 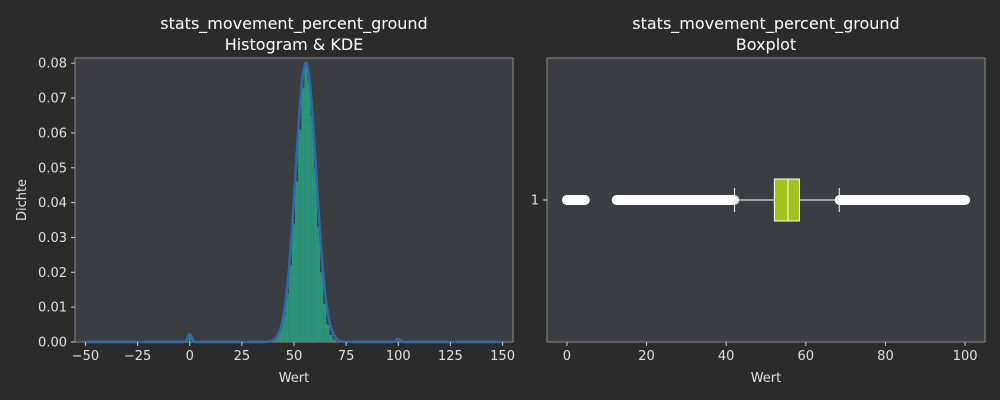 What do you see at coordinates (52, 64) in the screenshot?
I see `histogram-y-tick-label: 0.08` at bounding box center [52, 64].